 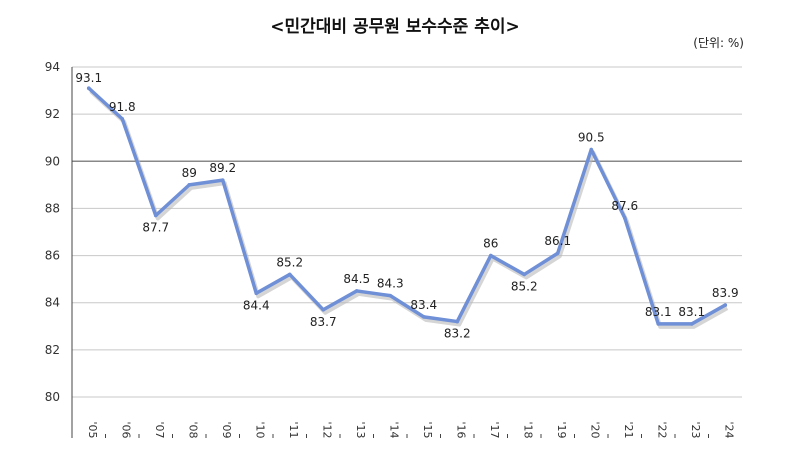 What do you see at coordinates (628, 429) in the screenshot?
I see `x-tick-label: '21` at bounding box center [628, 429].